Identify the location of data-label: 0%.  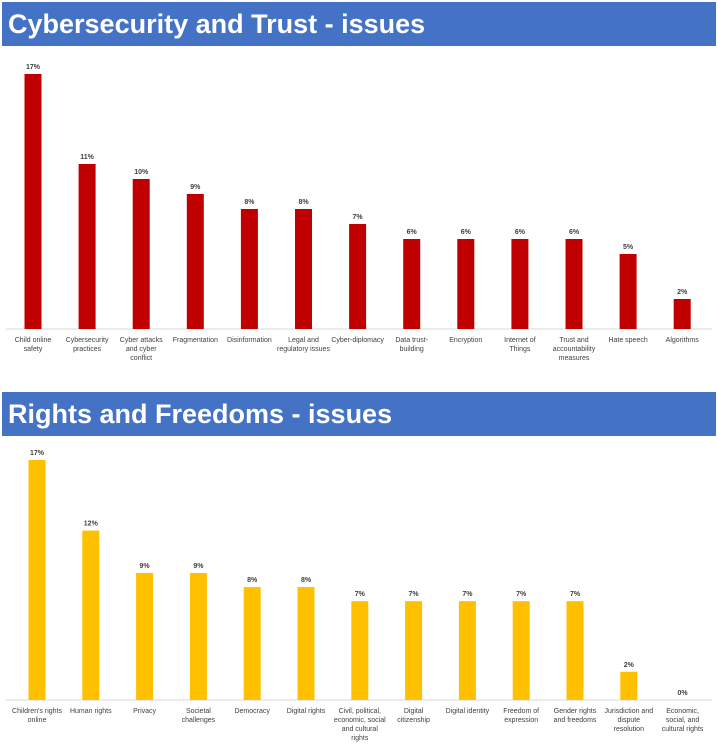
(683, 693).